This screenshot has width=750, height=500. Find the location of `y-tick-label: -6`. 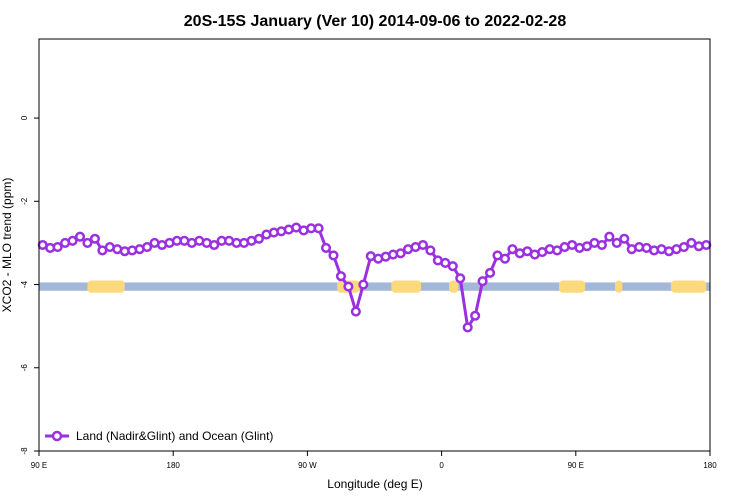

y-tick-label: -6 is located at coordinates (24, 368).